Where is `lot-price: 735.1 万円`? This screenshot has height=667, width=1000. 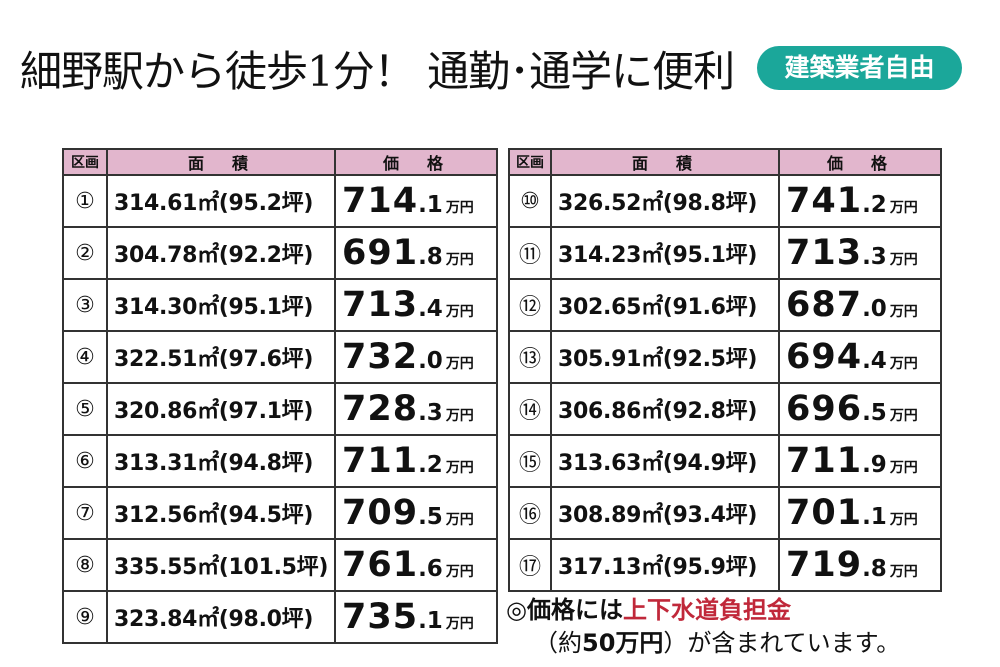
lot-price: 735.1 万円 is located at coordinates (416, 617).